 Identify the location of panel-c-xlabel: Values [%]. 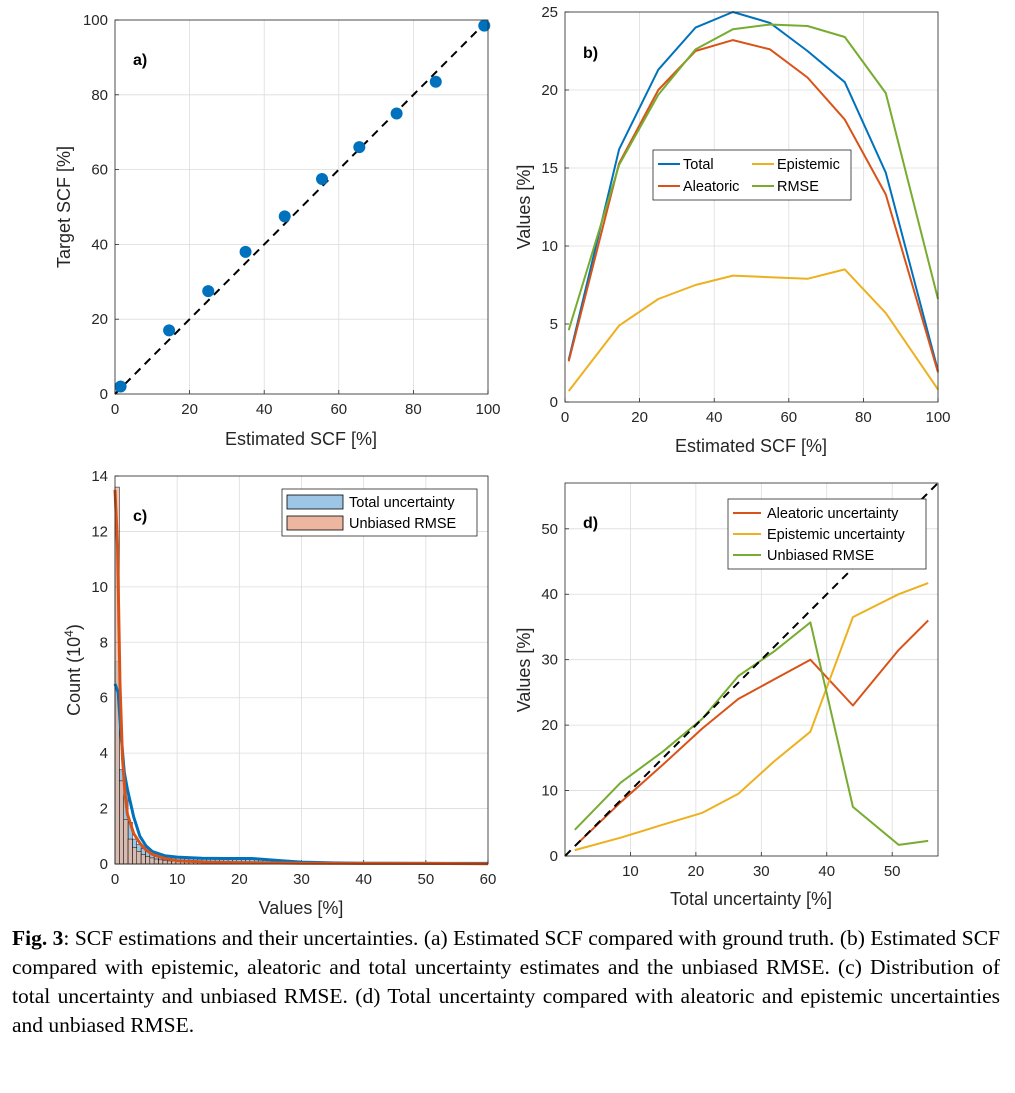
(301, 908).